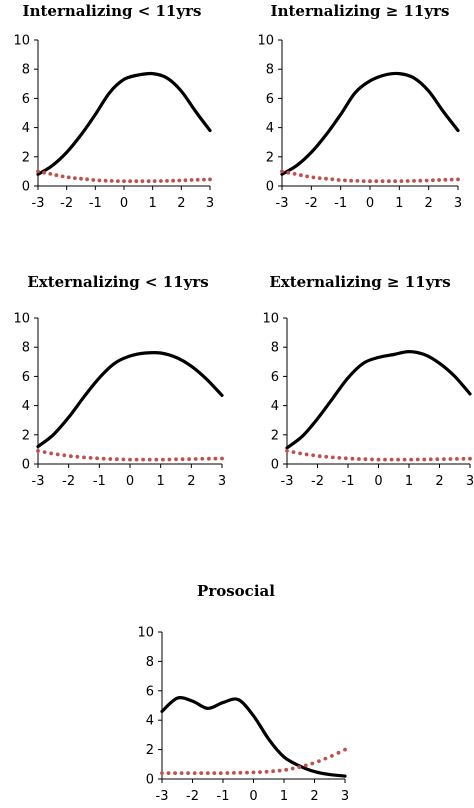 This screenshot has height=808, width=474. What do you see at coordinates (66, 203) in the screenshot?
I see `x-tick-label: -2` at bounding box center [66, 203].